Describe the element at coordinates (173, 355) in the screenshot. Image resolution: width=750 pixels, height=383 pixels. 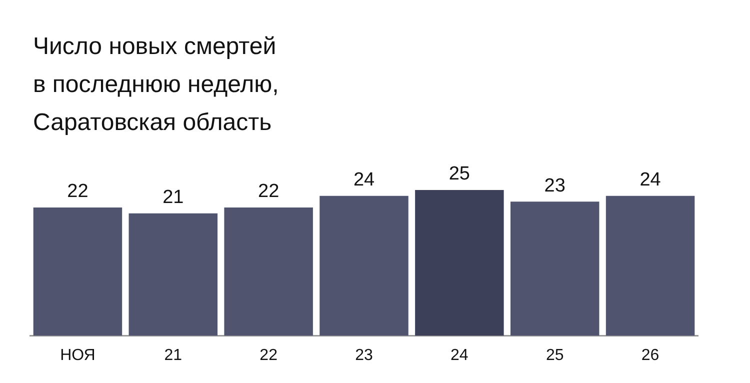
I see `x-tick-label: 21` at that location.